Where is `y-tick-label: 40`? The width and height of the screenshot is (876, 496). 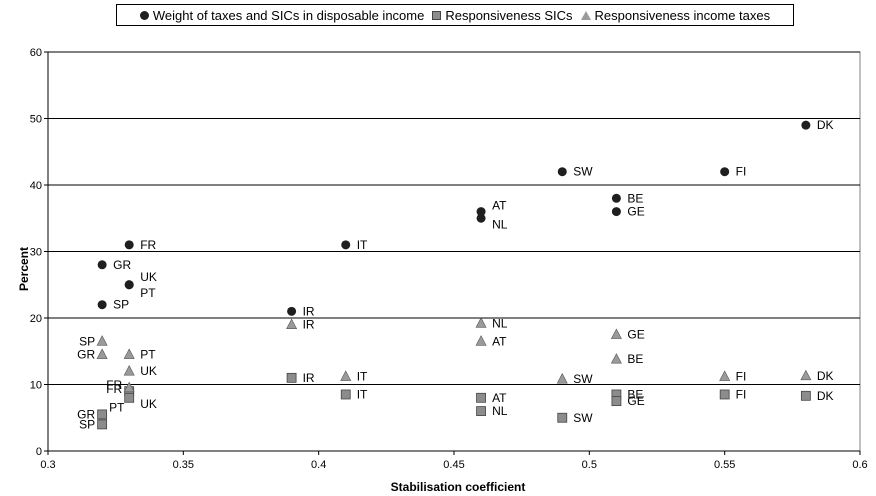 y-tick-label: 40 is located at coordinates (36, 186).